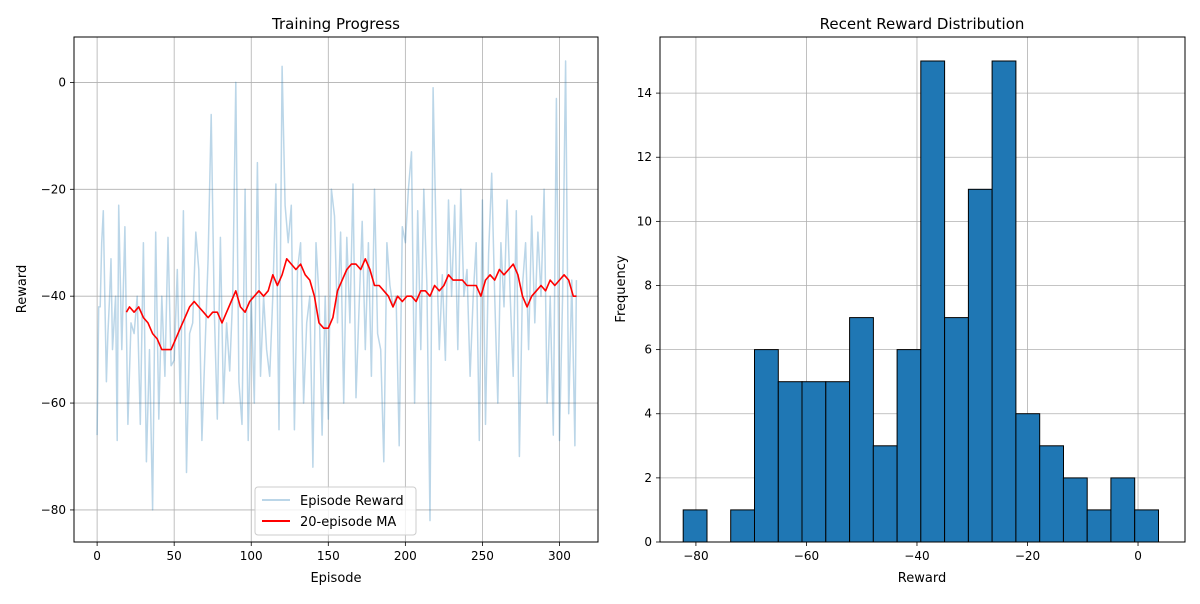  Describe the element at coordinates (97, 556) in the screenshot. I see `left-x-tick-label: 0` at that location.